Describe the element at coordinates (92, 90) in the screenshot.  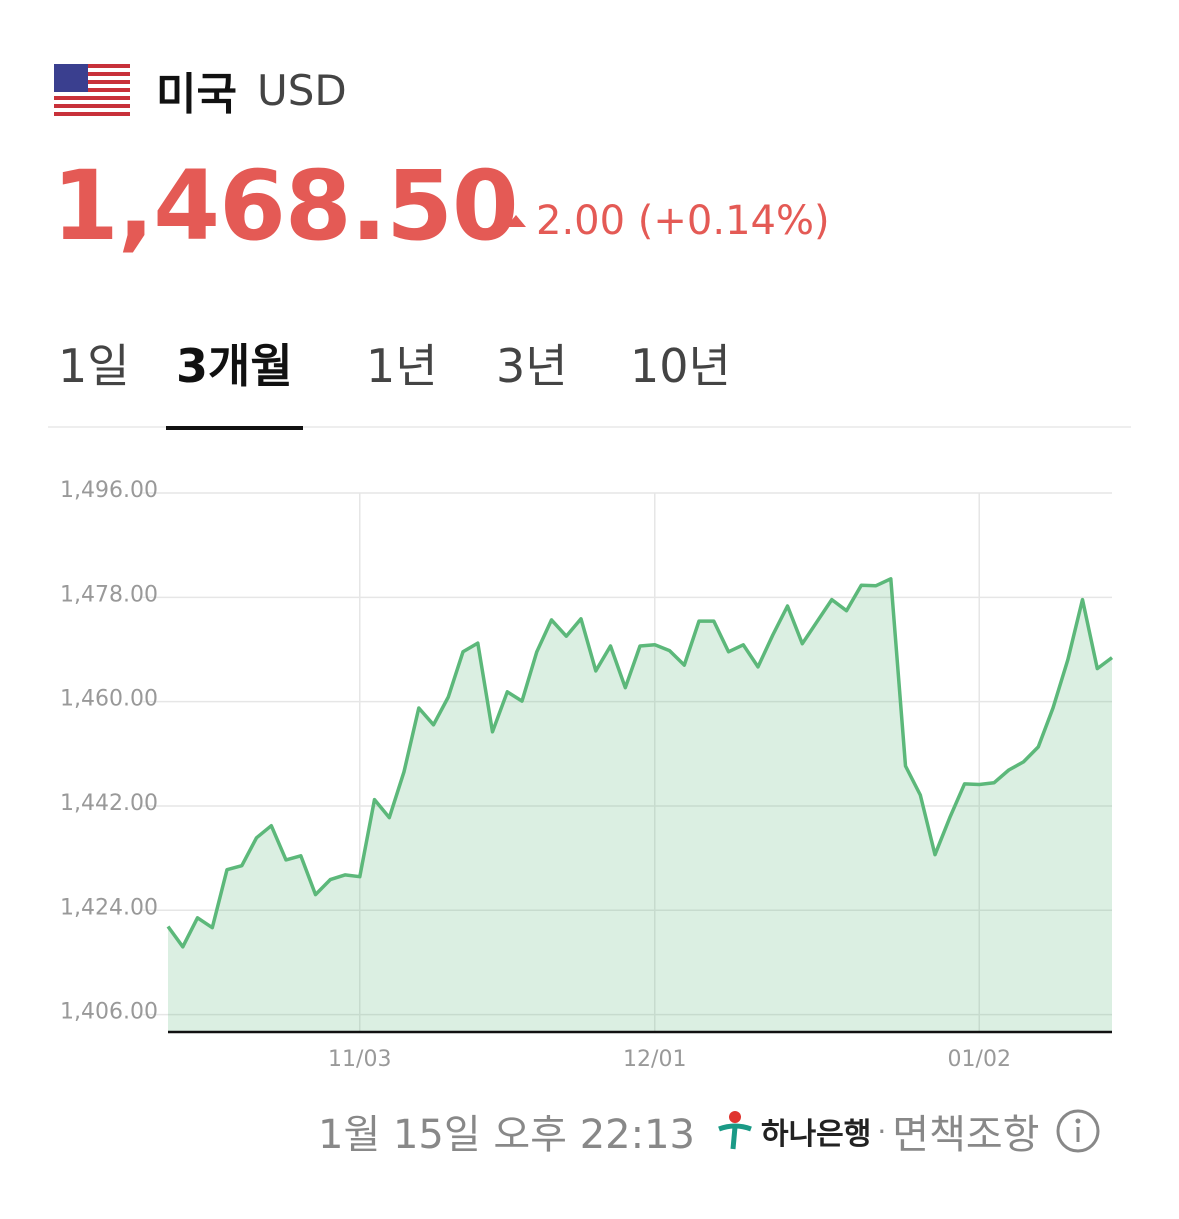
I see `us-flag` at that location.